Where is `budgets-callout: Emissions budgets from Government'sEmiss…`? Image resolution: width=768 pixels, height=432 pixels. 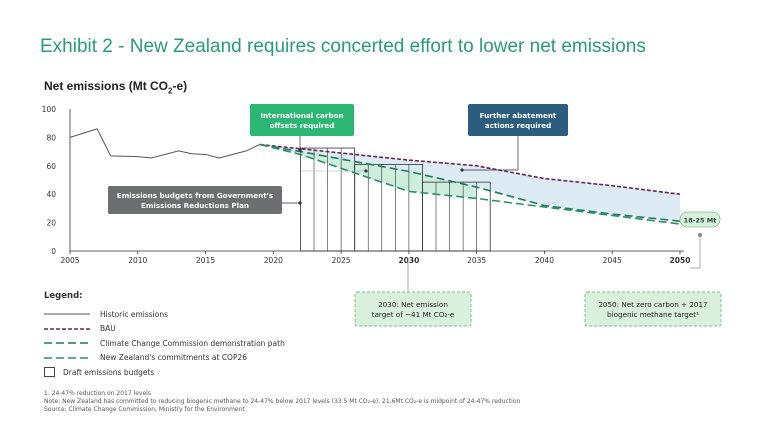 budgets-callout: Emissions budgets from Government'sEmiss… is located at coordinates (195, 200).